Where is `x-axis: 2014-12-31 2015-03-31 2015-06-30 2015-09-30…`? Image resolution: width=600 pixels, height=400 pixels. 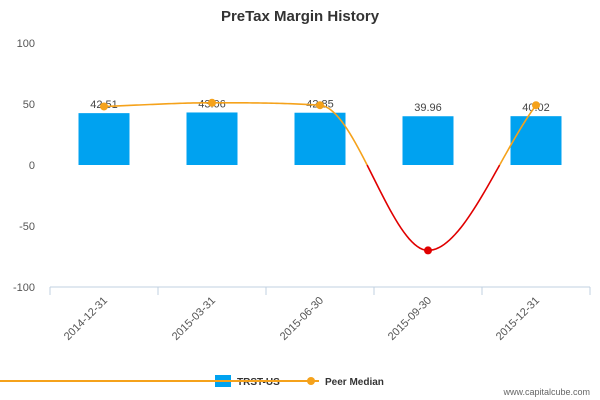 x-axis: 2014-12-31 2015-03-31 2015-06-30 2015-09-30… is located at coordinates (320, 315).